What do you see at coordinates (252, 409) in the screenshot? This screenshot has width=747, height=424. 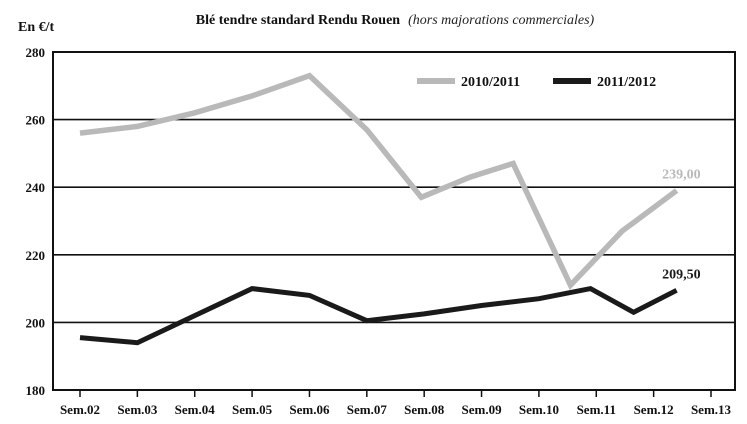 I see `x-tick-label: Sem.05` at bounding box center [252, 409].